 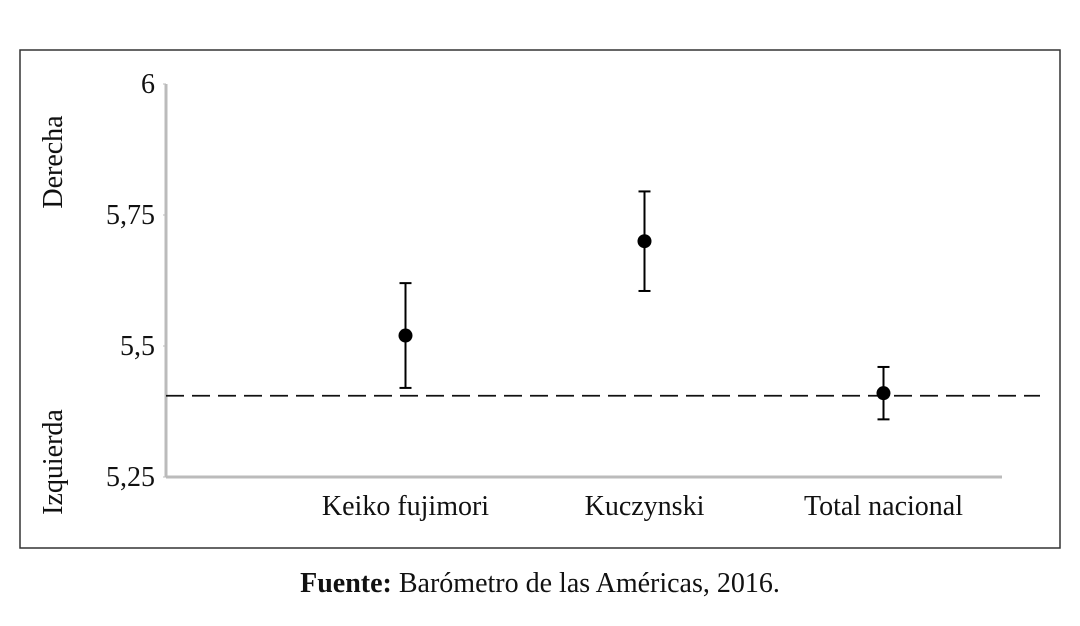 What do you see at coordinates (148, 84) in the screenshot?
I see `y-tick-label: 6` at bounding box center [148, 84].